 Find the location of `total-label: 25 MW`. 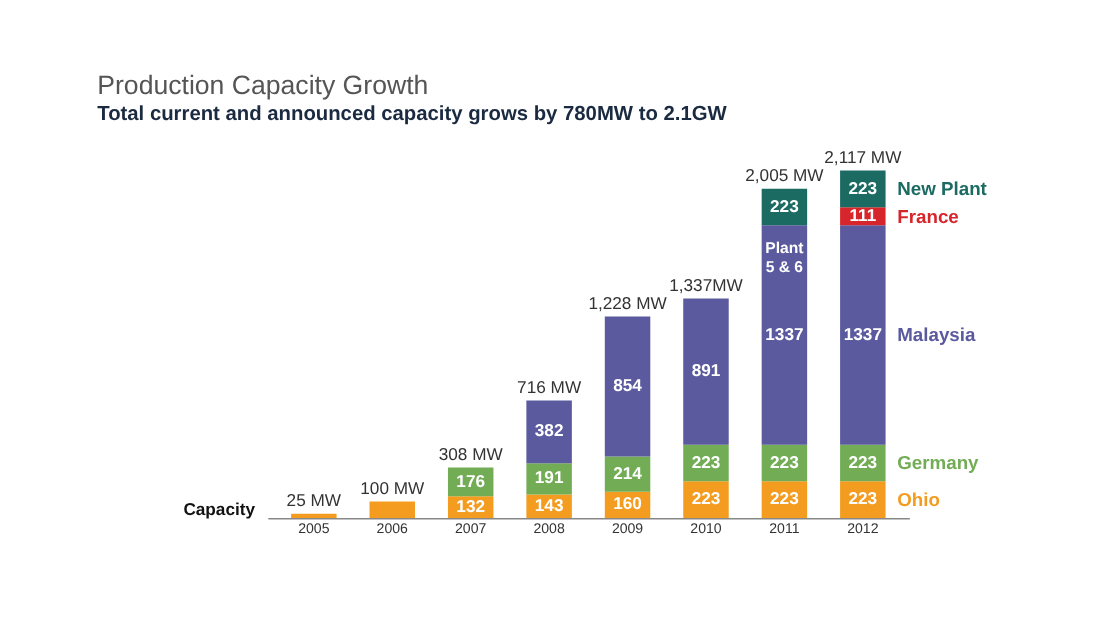

total-label: 25 MW is located at coordinates (314, 500).